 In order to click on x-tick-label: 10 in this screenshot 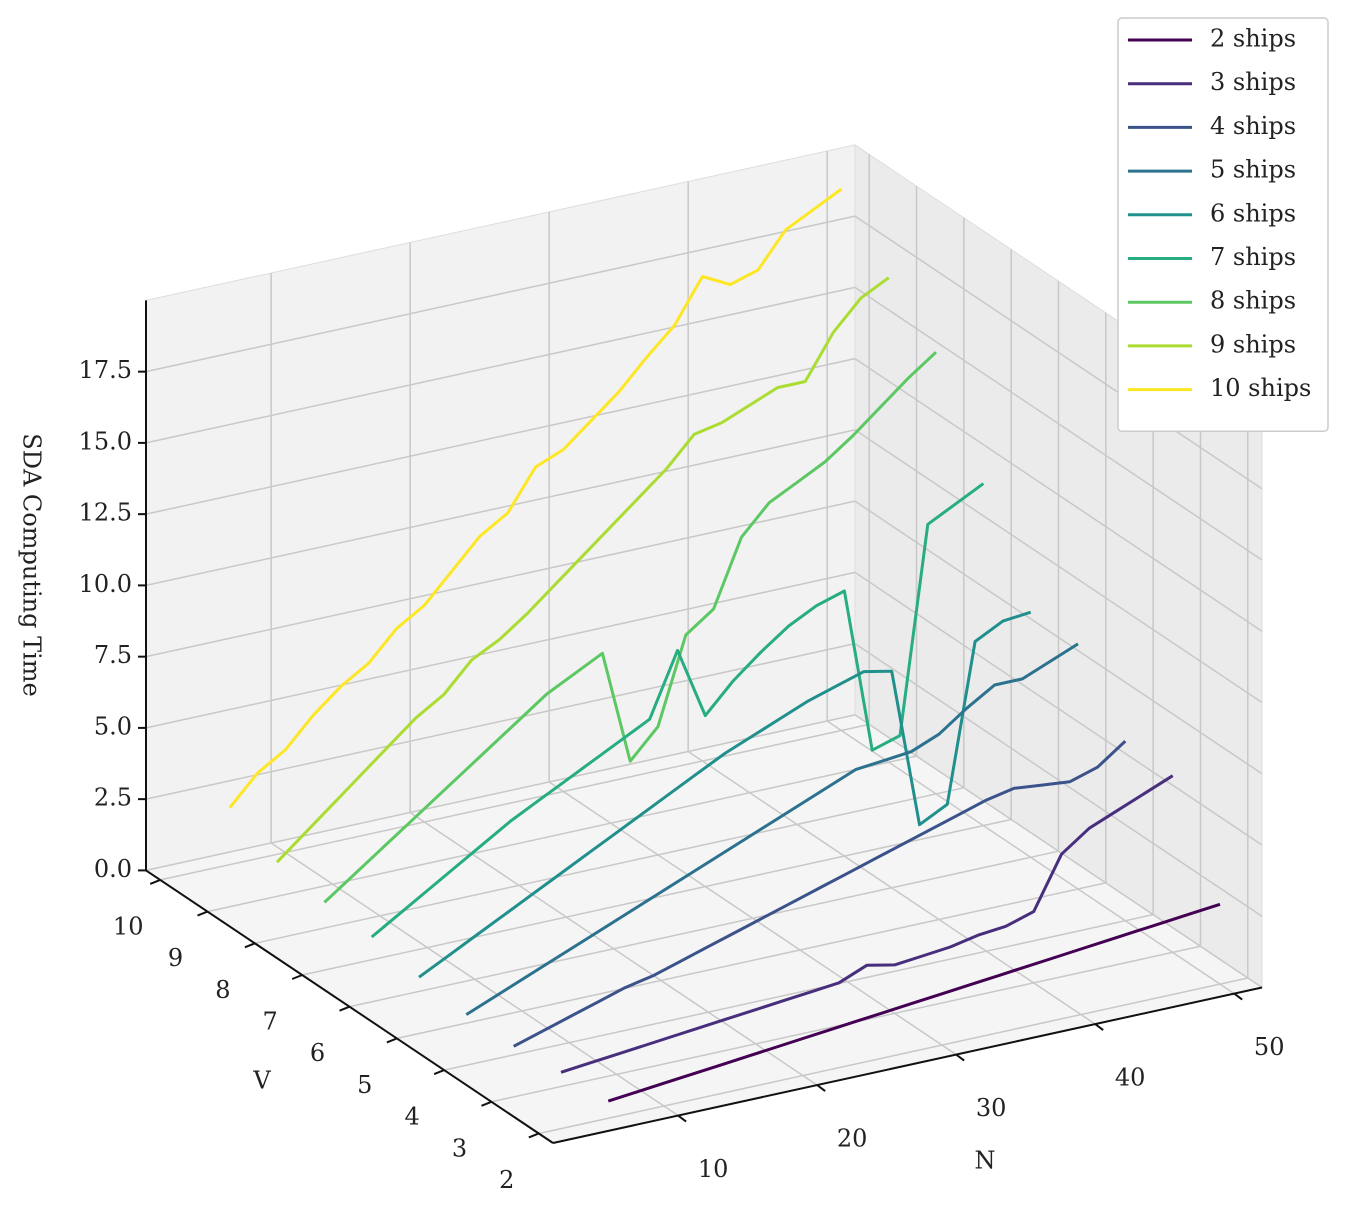, I will do `click(713, 1169)`.